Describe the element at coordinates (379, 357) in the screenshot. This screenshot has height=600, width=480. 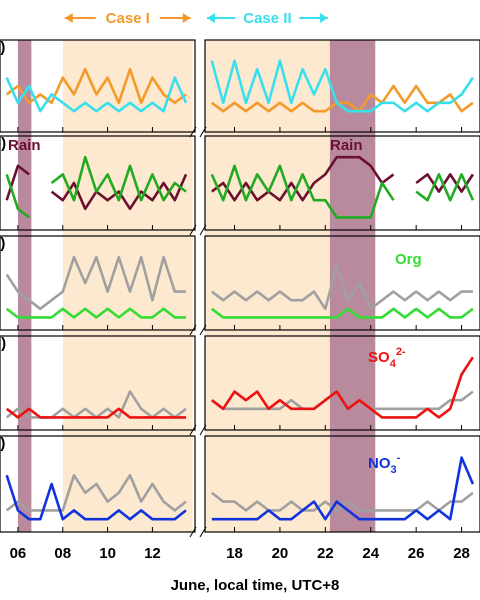
I see `annotation-text: SO` at that location.